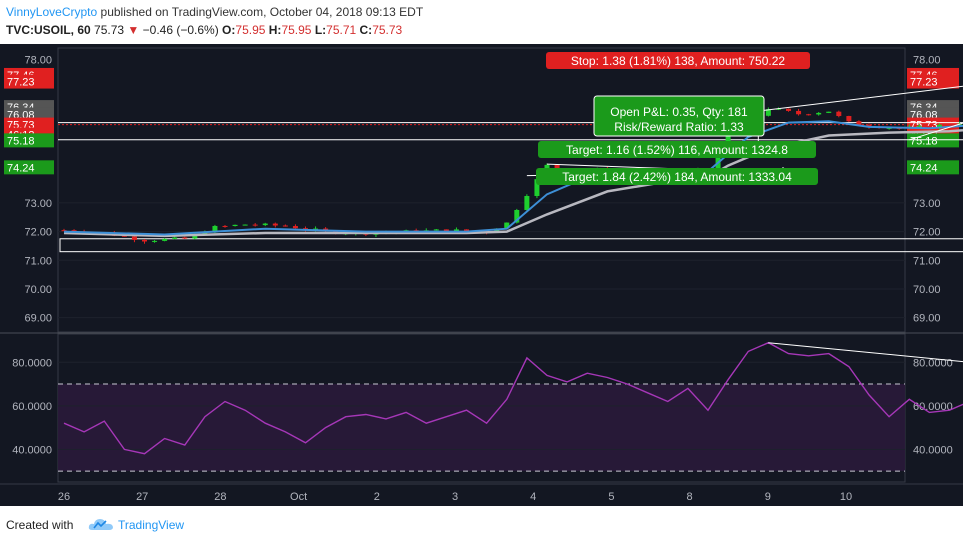  I want to click on rsi-divergence-line, so click(865, 356).